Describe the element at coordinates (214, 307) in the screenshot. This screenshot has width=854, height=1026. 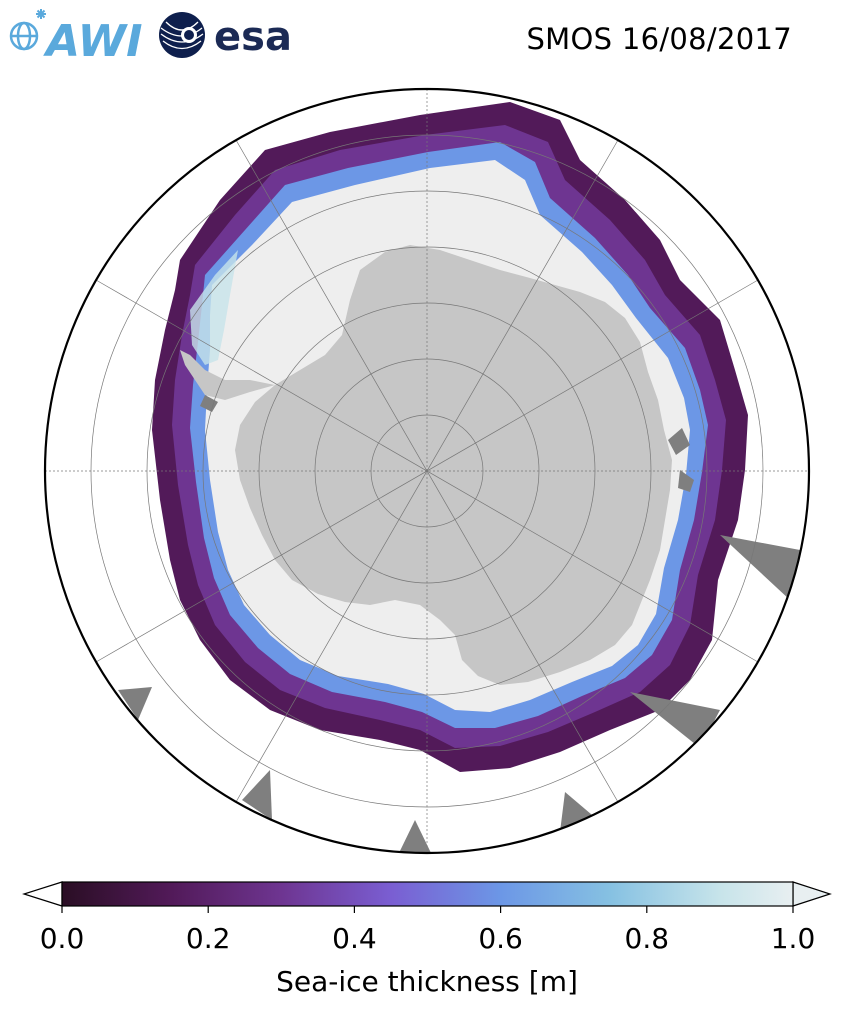
I see `weddell-ice-gradient` at that location.